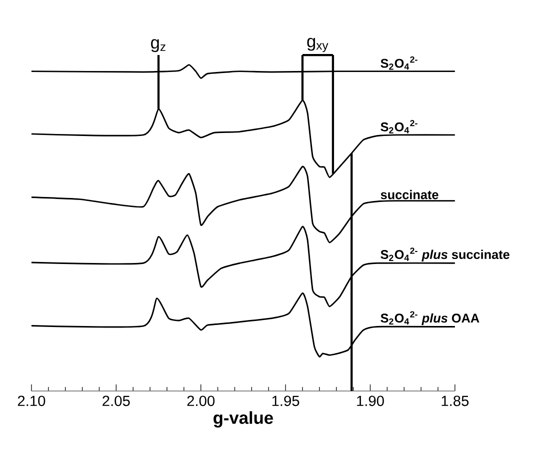 Image resolution: width=535 pixels, height=449 pixels. Describe the element at coordinates (201, 401) in the screenshot. I see `x-tick-label: 2.00` at that location.